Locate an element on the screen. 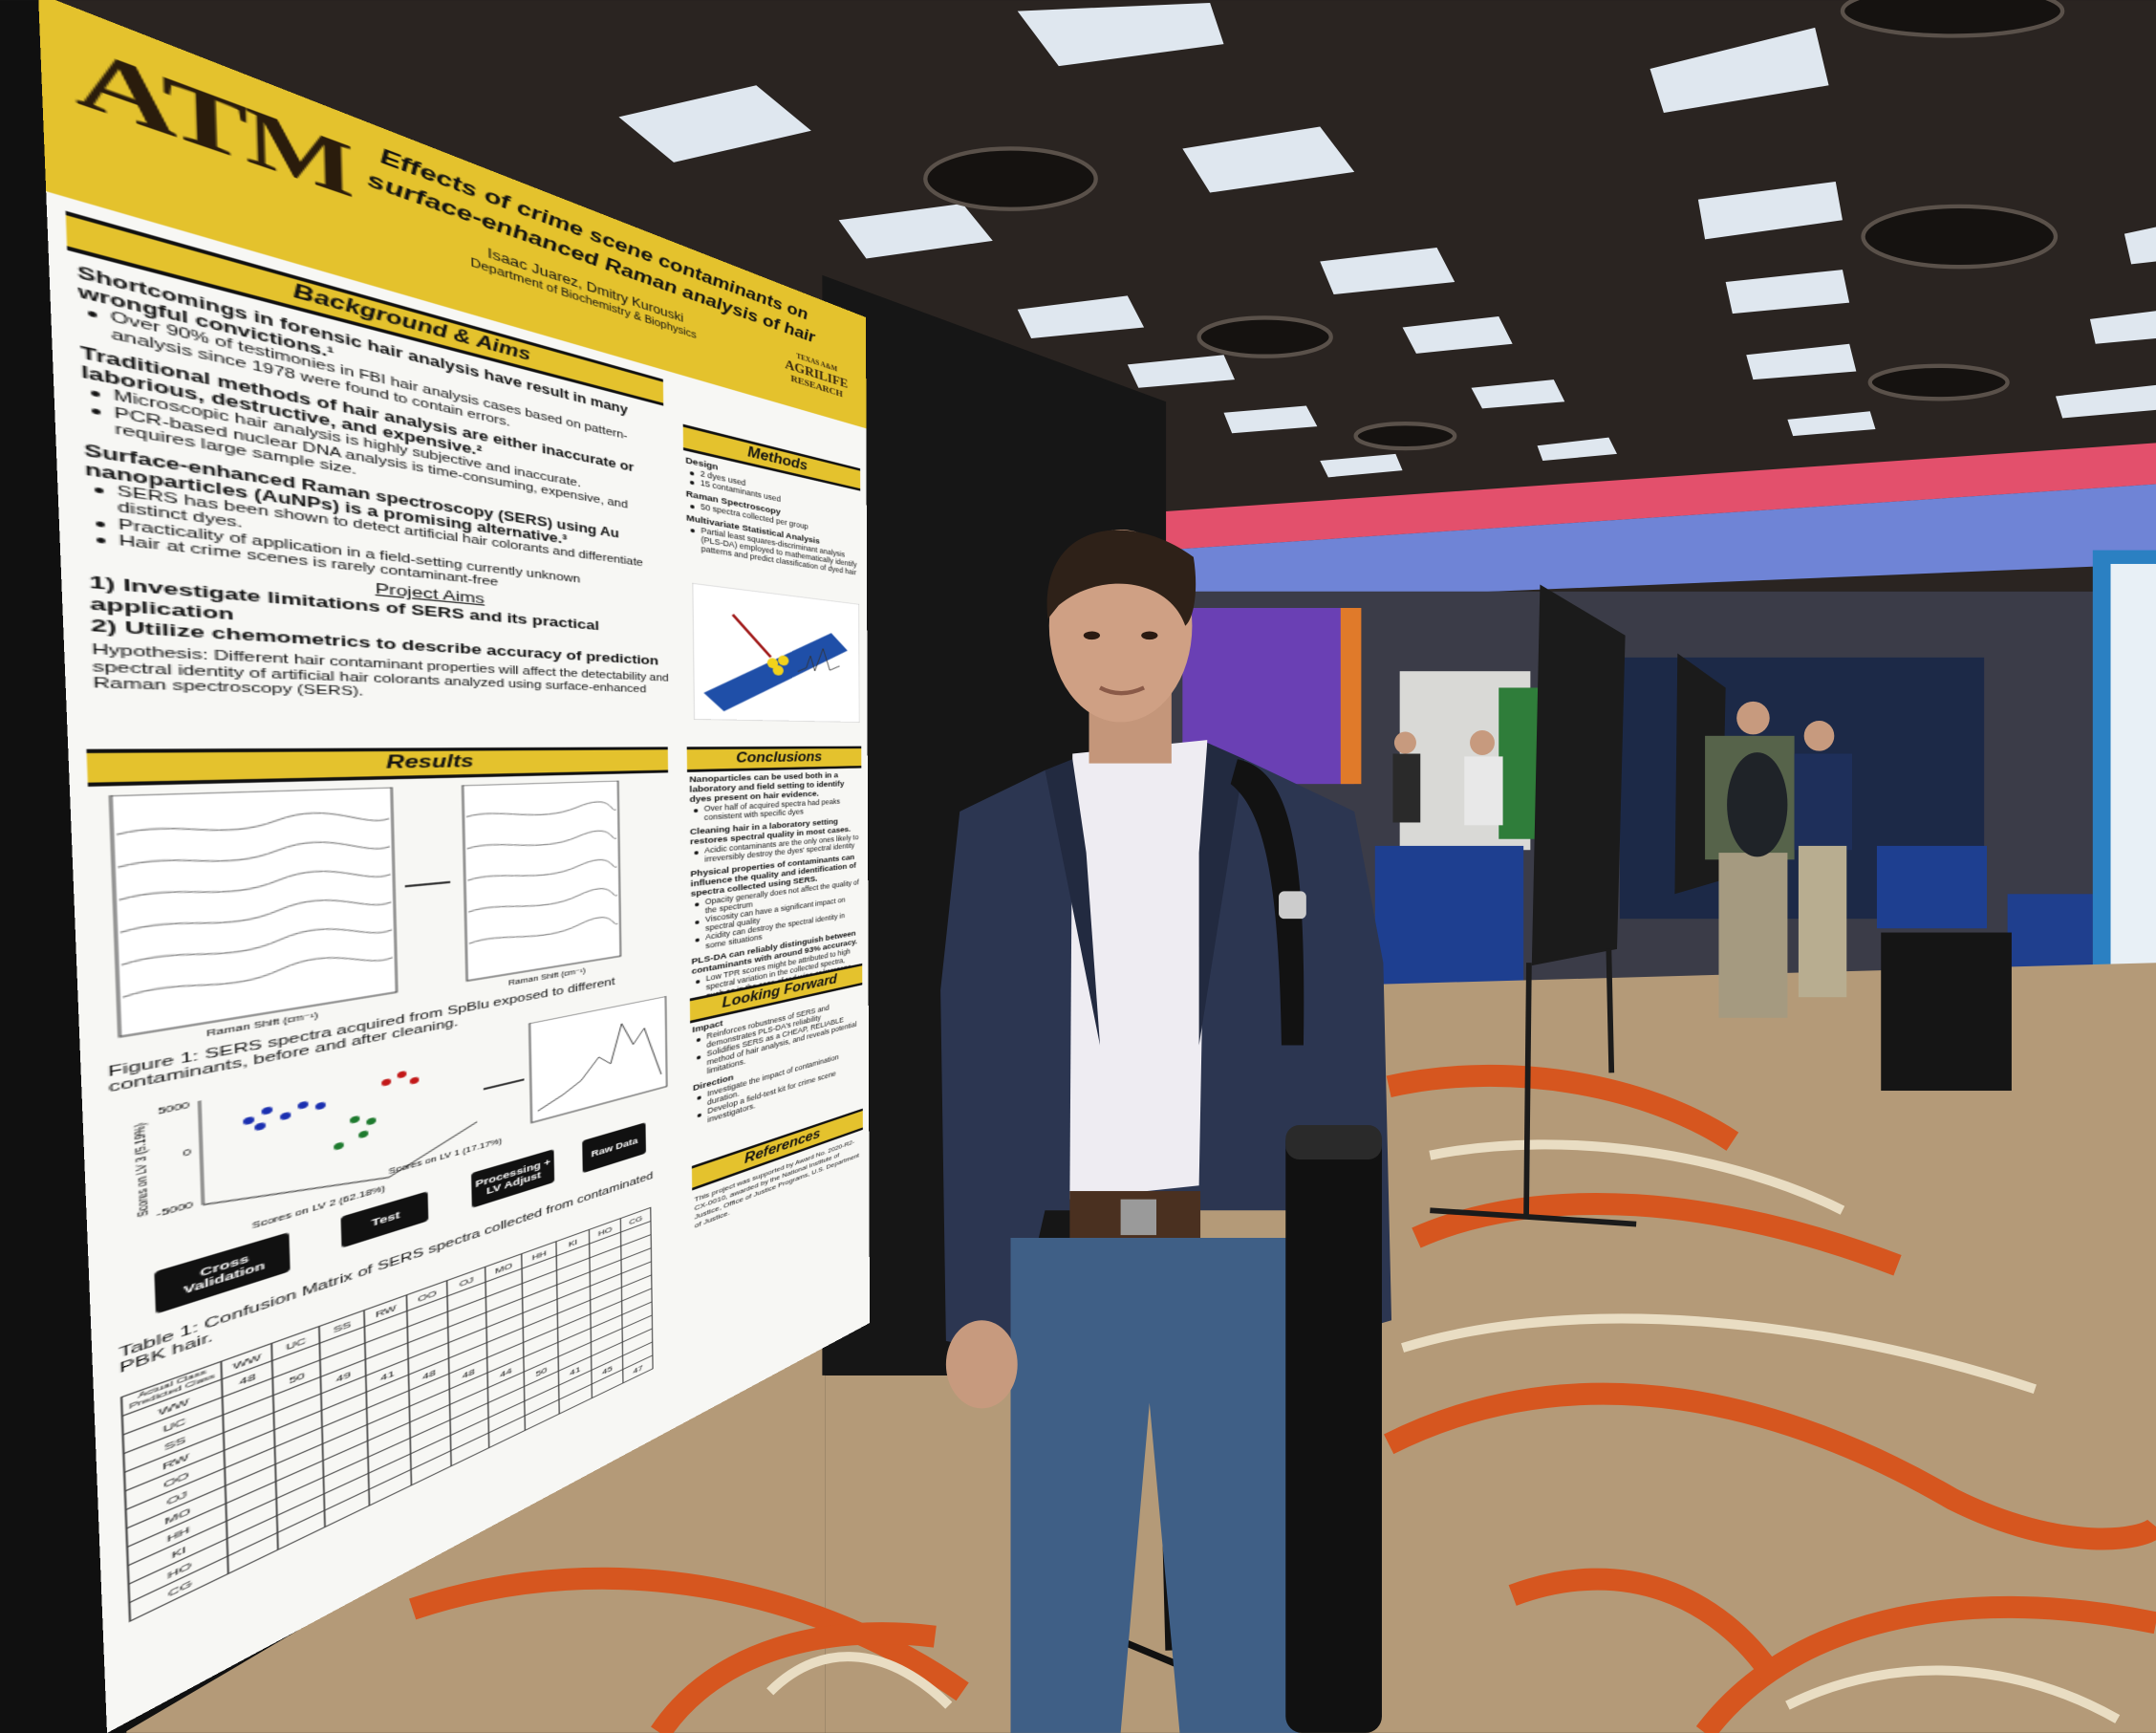 The height and width of the screenshot is (1733, 2156). section-heading: Results is located at coordinates (377, 767).